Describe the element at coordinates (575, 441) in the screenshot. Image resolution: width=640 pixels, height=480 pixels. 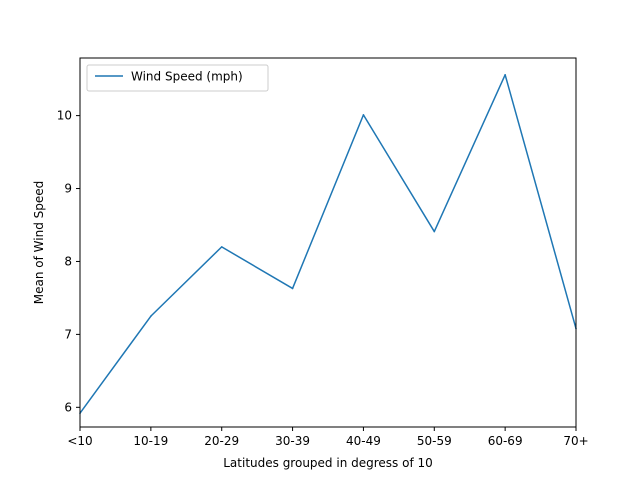
I see `x-tick-label: 70+` at that location.